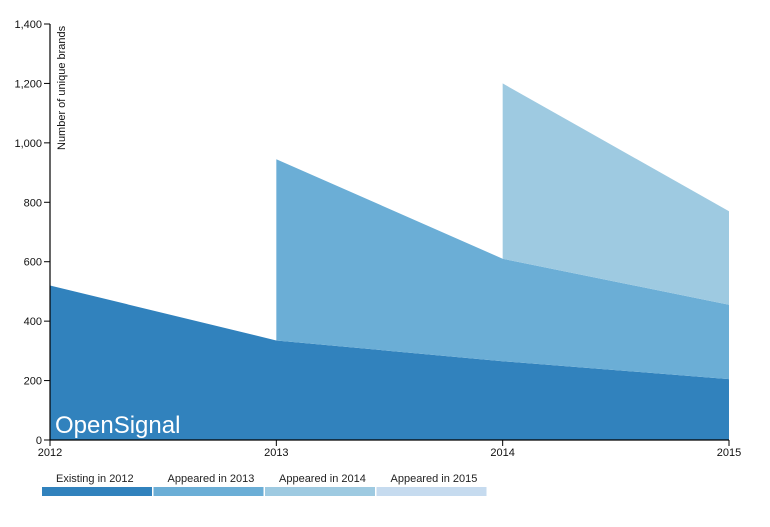  Describe the element at coordinates (147, 425) in the screenshot. I see `logo-text-signal: Signal` at that location.